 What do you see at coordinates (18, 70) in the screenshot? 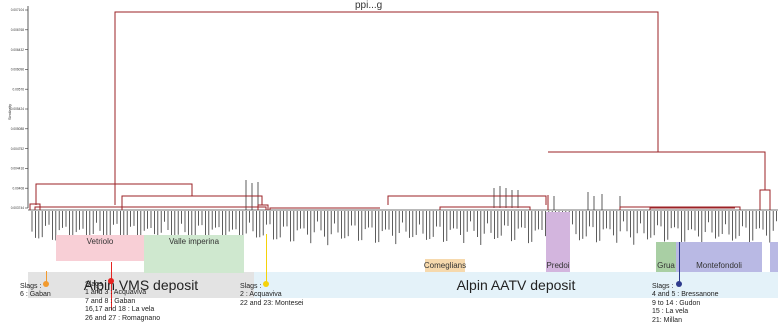
I see `y-tick-label: 0.006096` at bounding box center [18, 70].